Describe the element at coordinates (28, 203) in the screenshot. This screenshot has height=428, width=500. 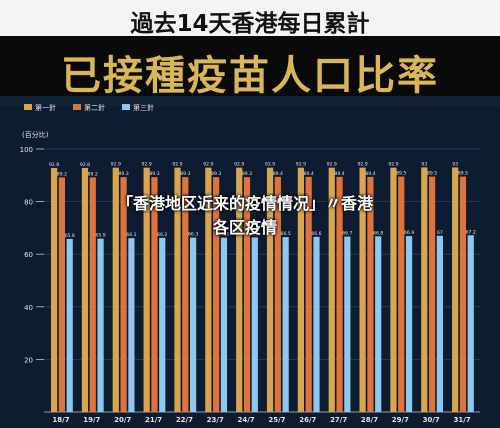
I see `y-tick-label: 80` at that location.